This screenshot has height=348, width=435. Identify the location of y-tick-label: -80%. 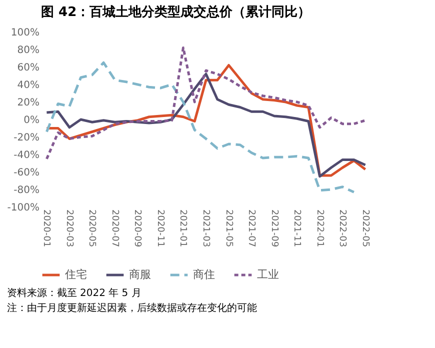
(27, 190).